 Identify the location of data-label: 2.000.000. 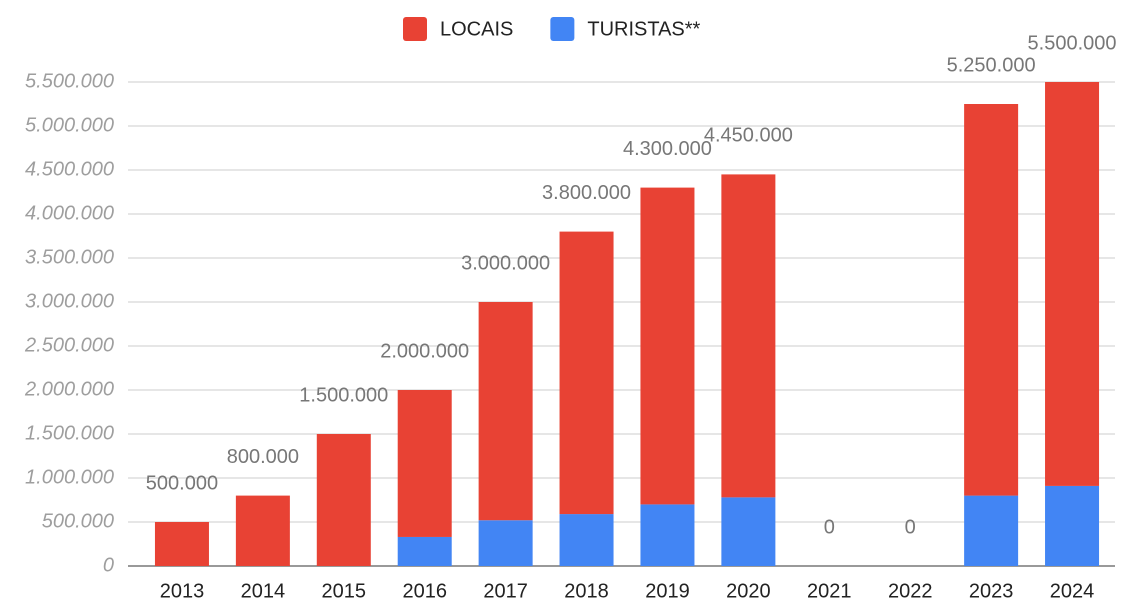
(424, 351).